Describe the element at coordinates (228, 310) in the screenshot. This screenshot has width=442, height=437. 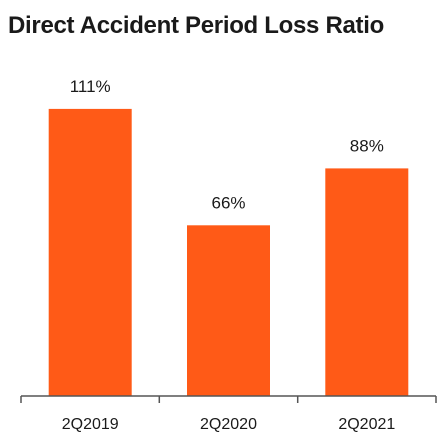
I see `bar-2Q2020` at that location.